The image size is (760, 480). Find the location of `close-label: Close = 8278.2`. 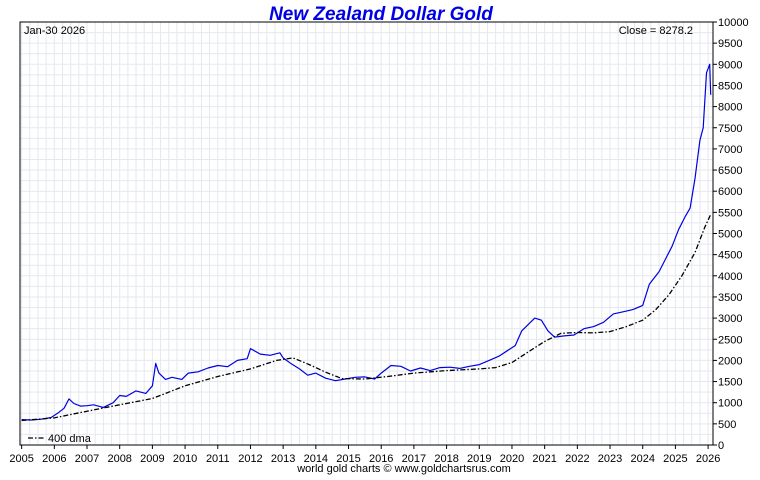

close-label: Close = 8278.2 is located at coordinates (656, 31).